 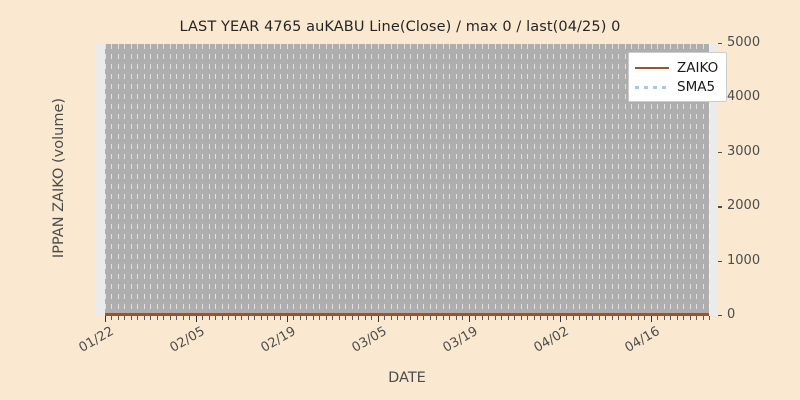 I want to click on x-tick-label: 01/22, so click(x=96, y=340).